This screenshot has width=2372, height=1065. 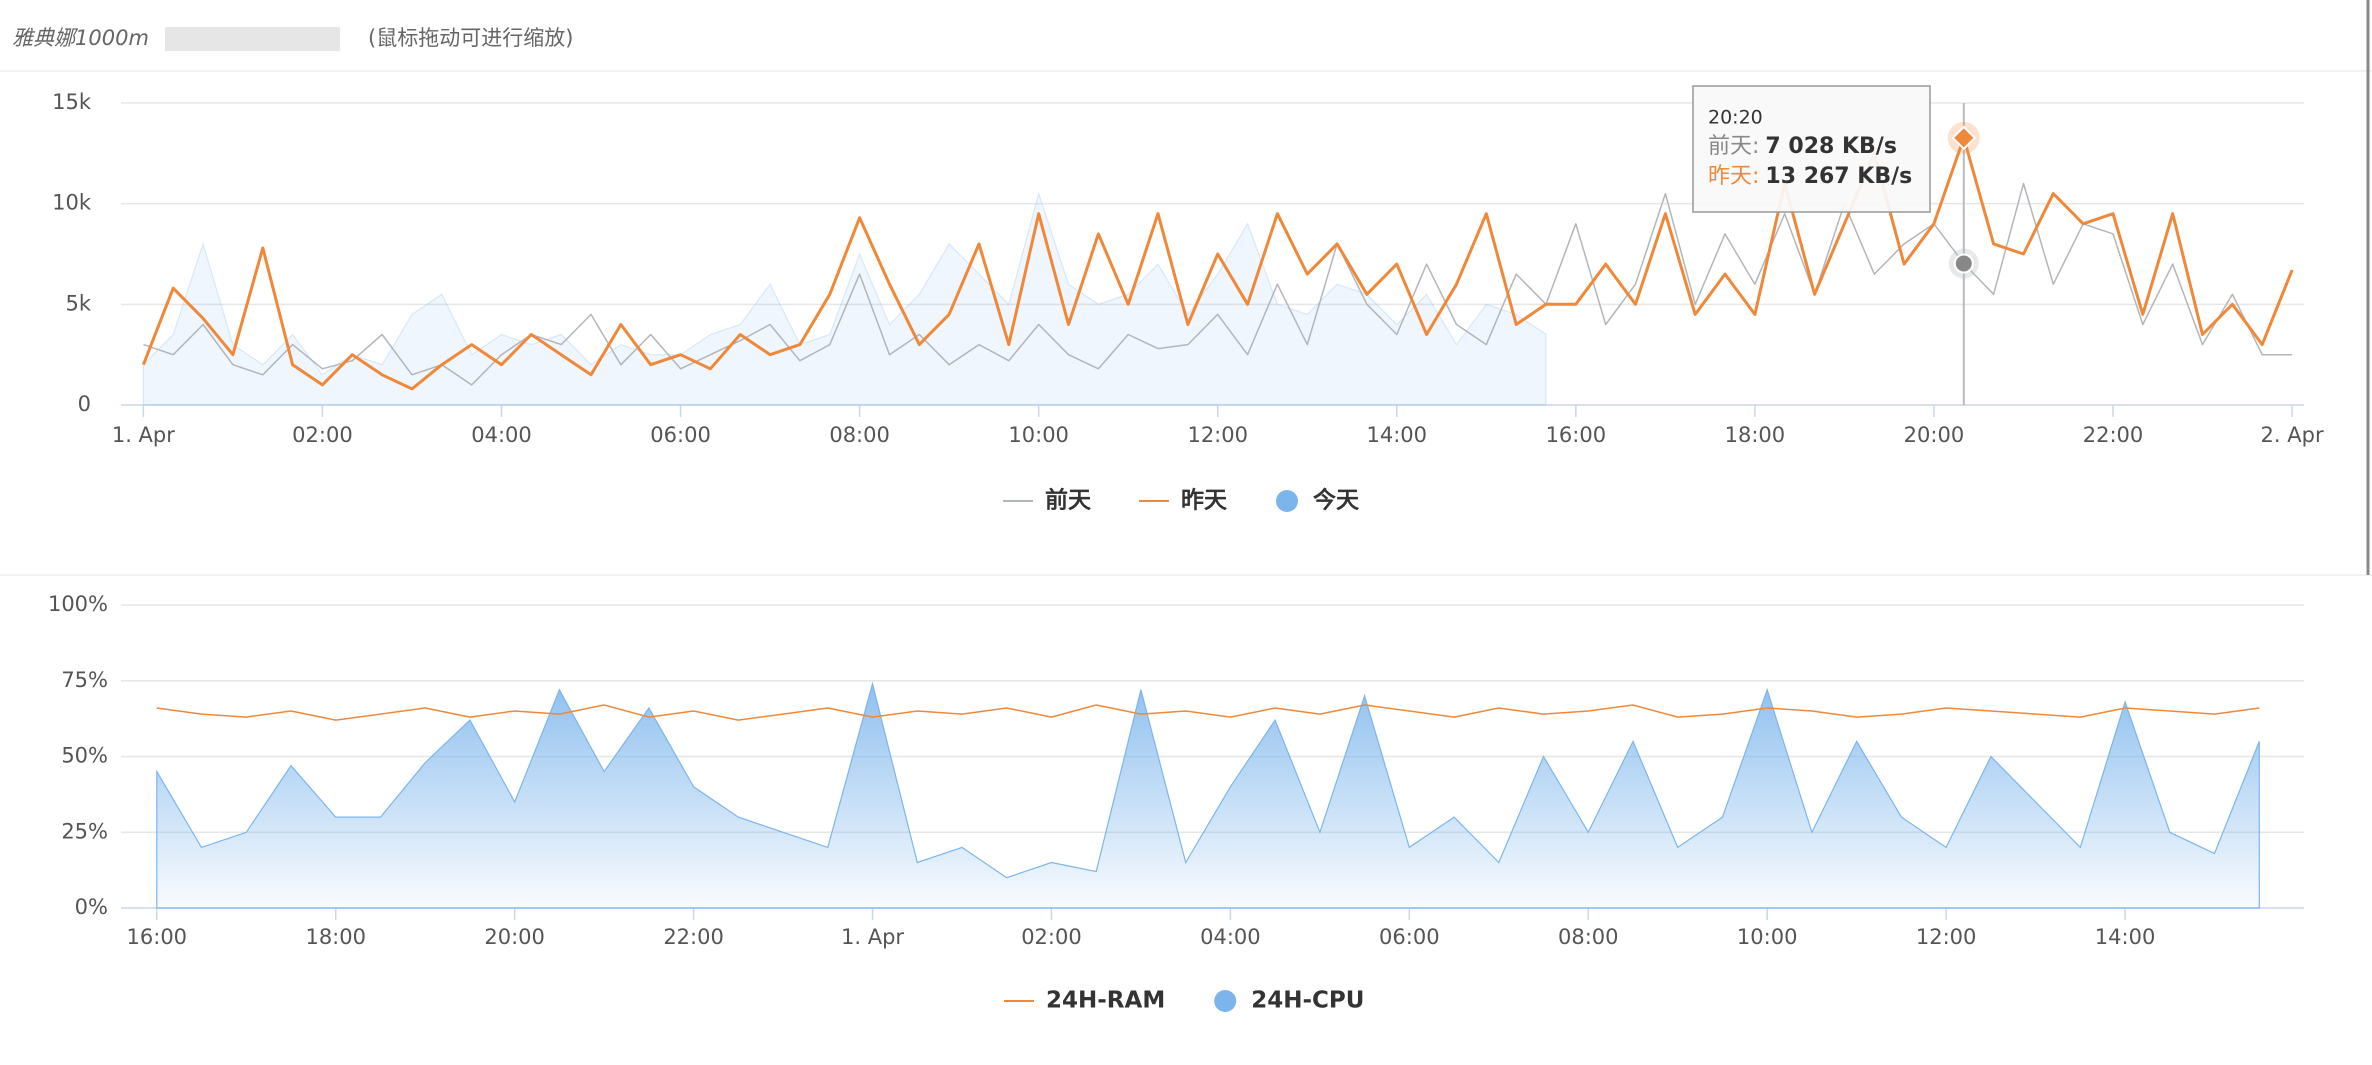 I want to click on legend-label: 前天, so click(x=1068, y=500).